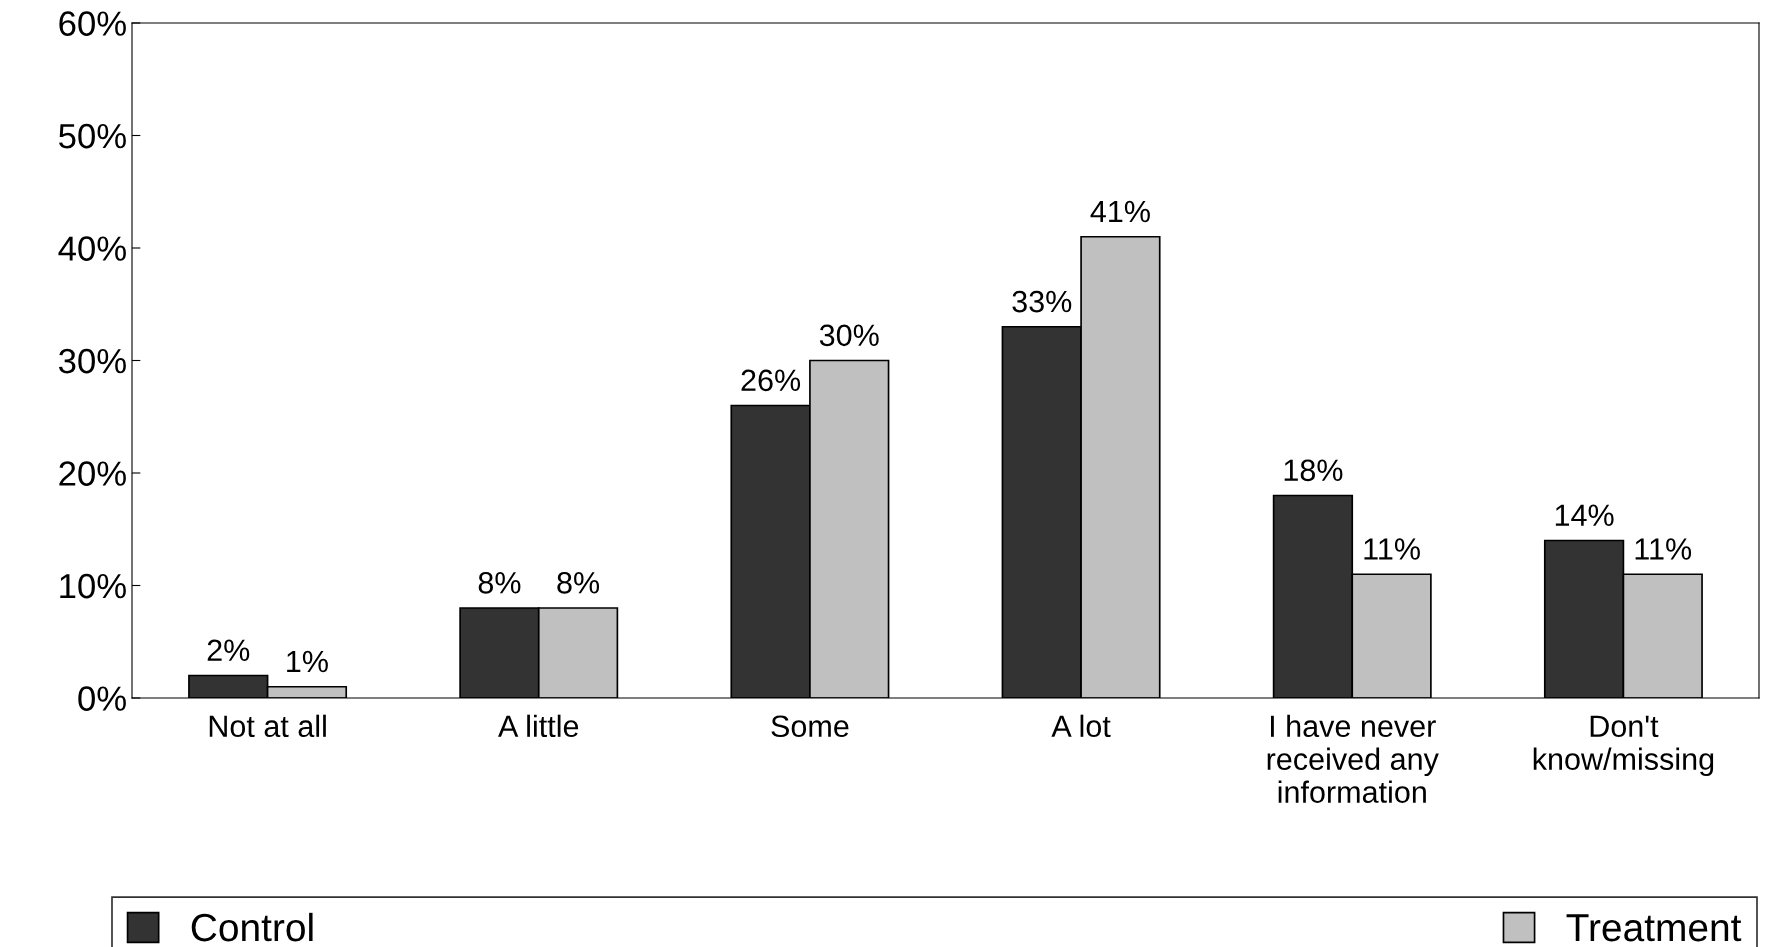 The image size is (1766, 947). Describe the element at coordinates (92, 248) in the screenshot. I see `y-tick-label: 40%` at that location.